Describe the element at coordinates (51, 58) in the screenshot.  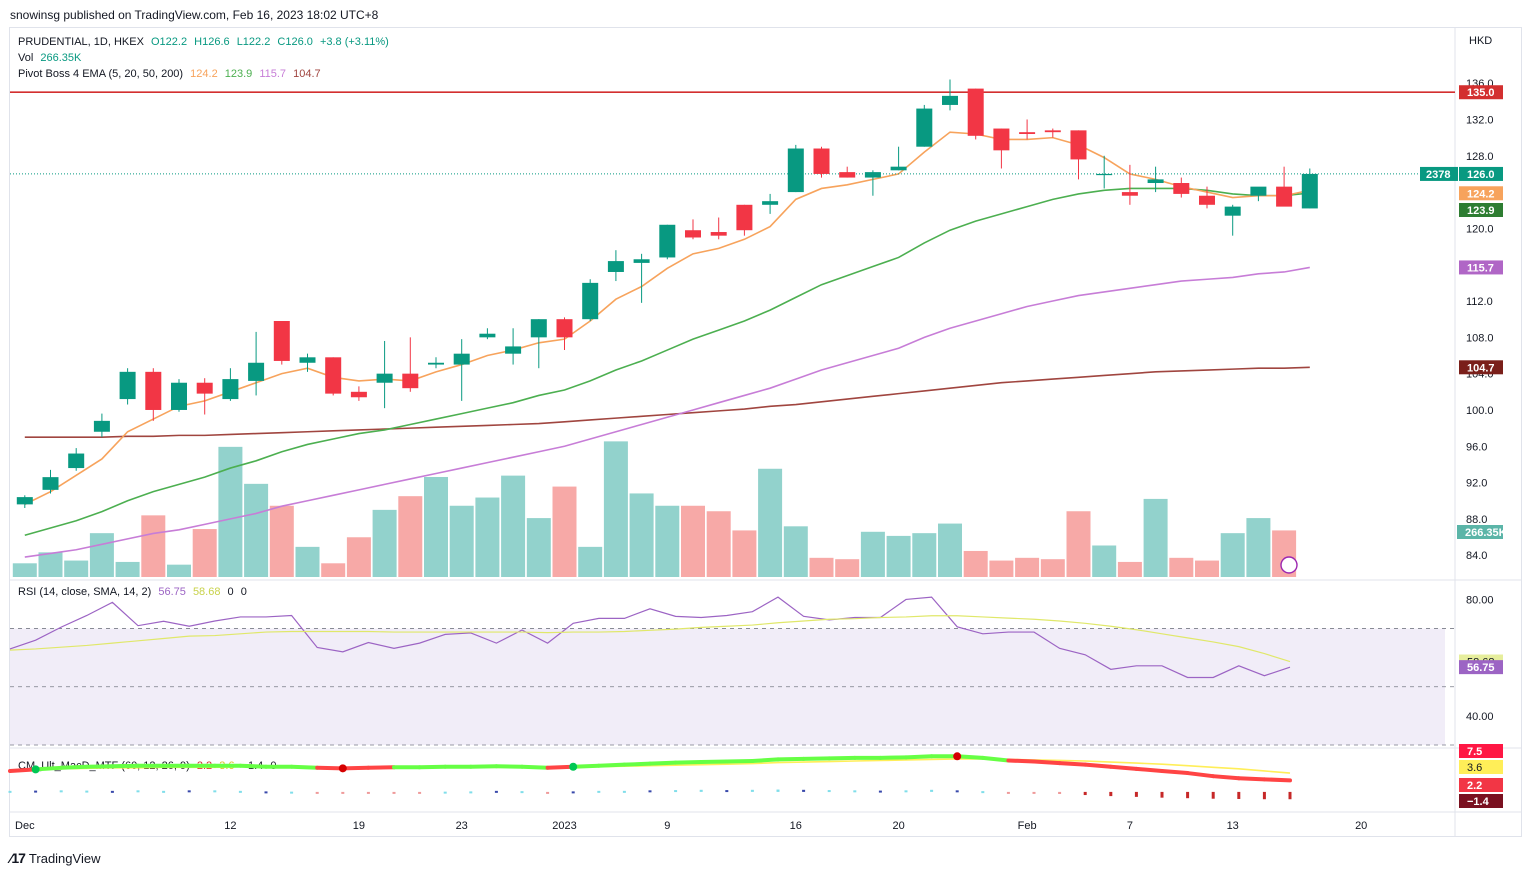
I see `volume-legend: Vol 266.35K` at that location.